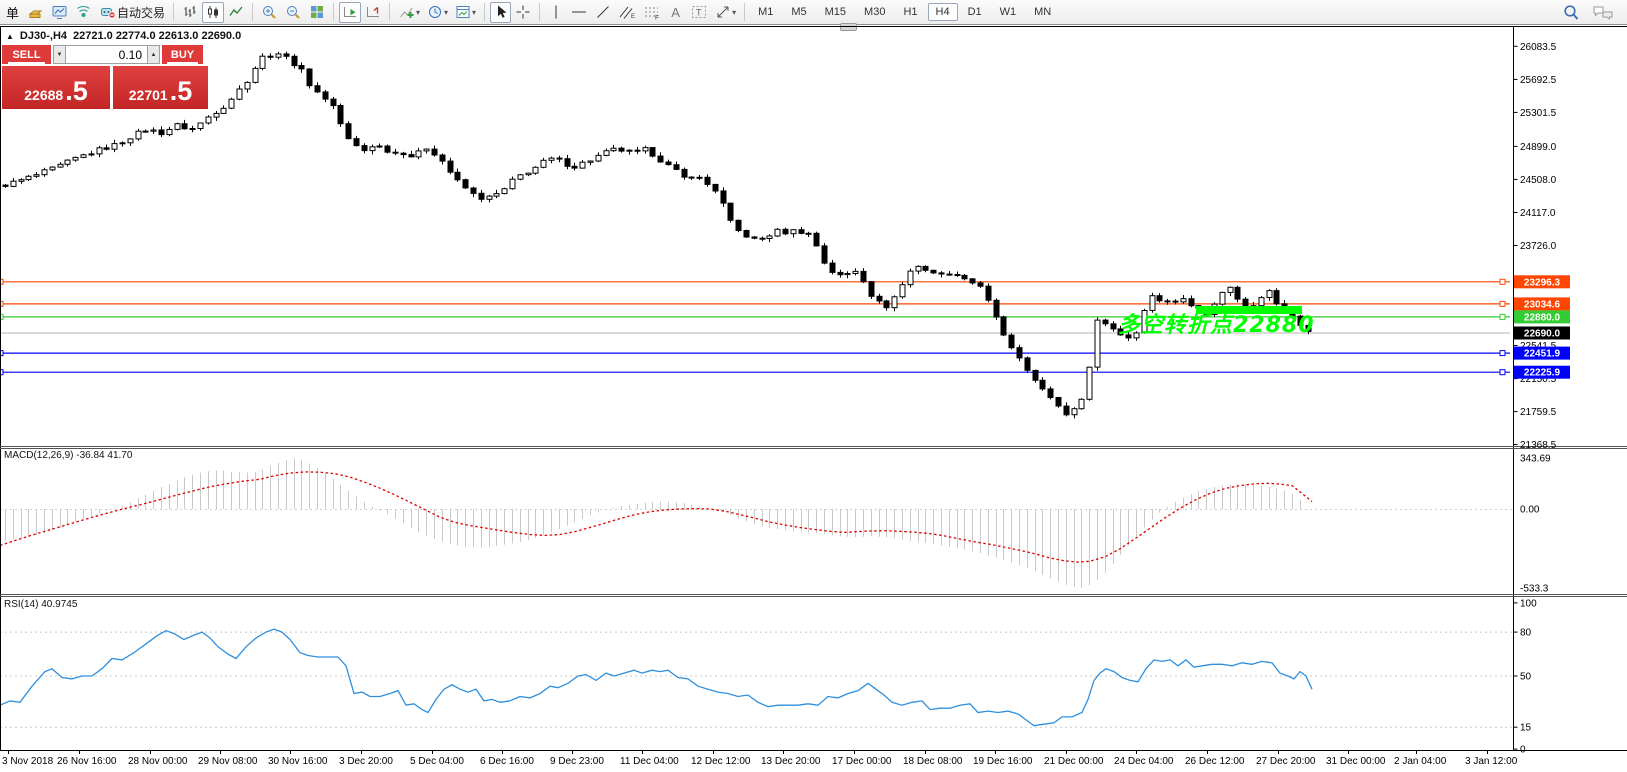  What do you see at coordinates (1420, 761) in the screenshot?
I see `x-axis-label: 2 Jan 04:00` at bounding box center [1420, 761].